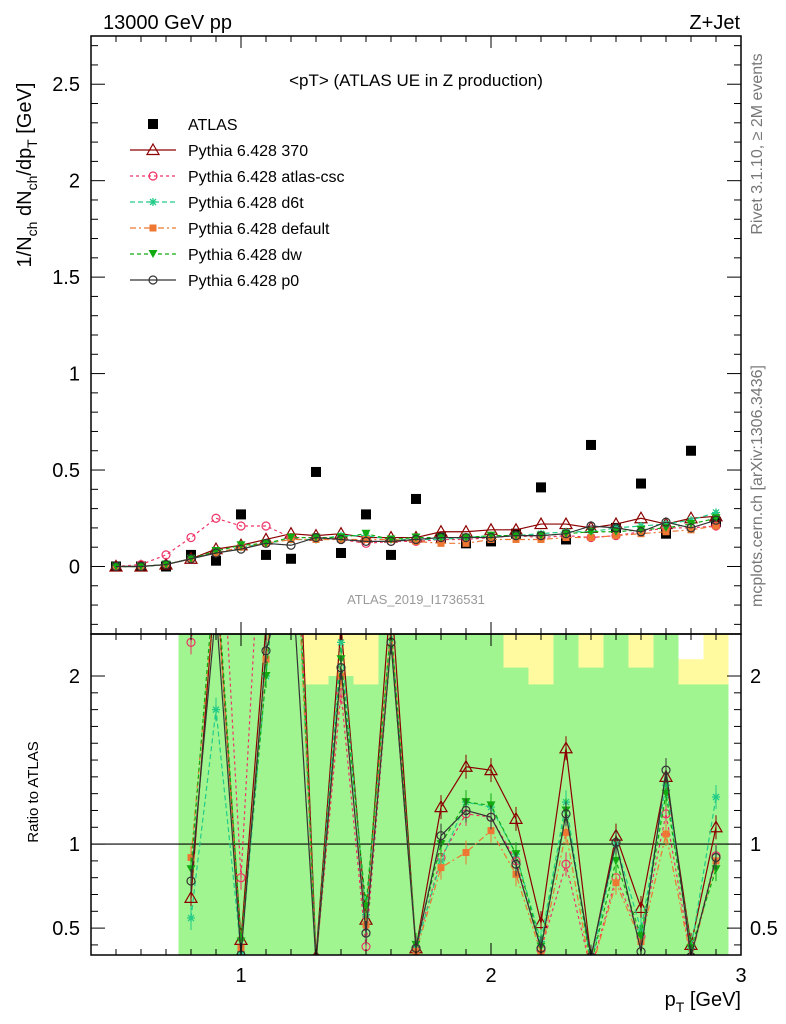 This screenshot has width=786, height=1024. I want to click on y-tick-label: 1, so click(74, 375).